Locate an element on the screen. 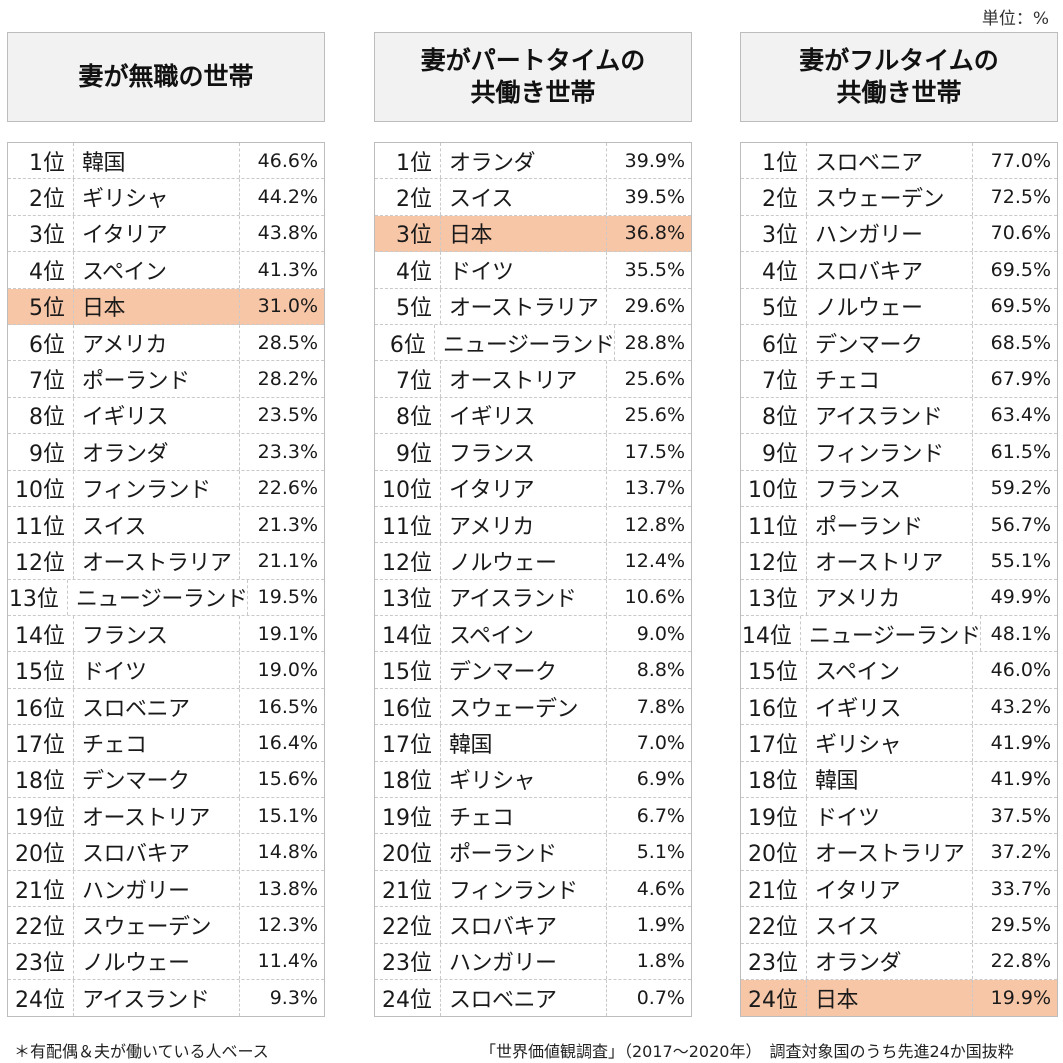 The image size is (1063, 1063). rank-cell: 23位 is located at coordinates (408, 961).